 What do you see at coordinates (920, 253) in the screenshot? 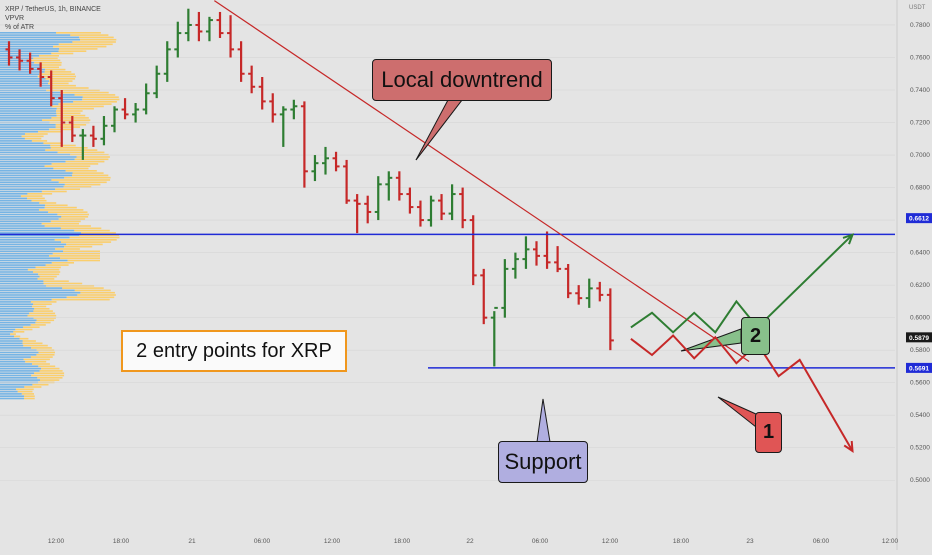
I see `y-tick-label: 0.6400` at bounding box center [920, 253].